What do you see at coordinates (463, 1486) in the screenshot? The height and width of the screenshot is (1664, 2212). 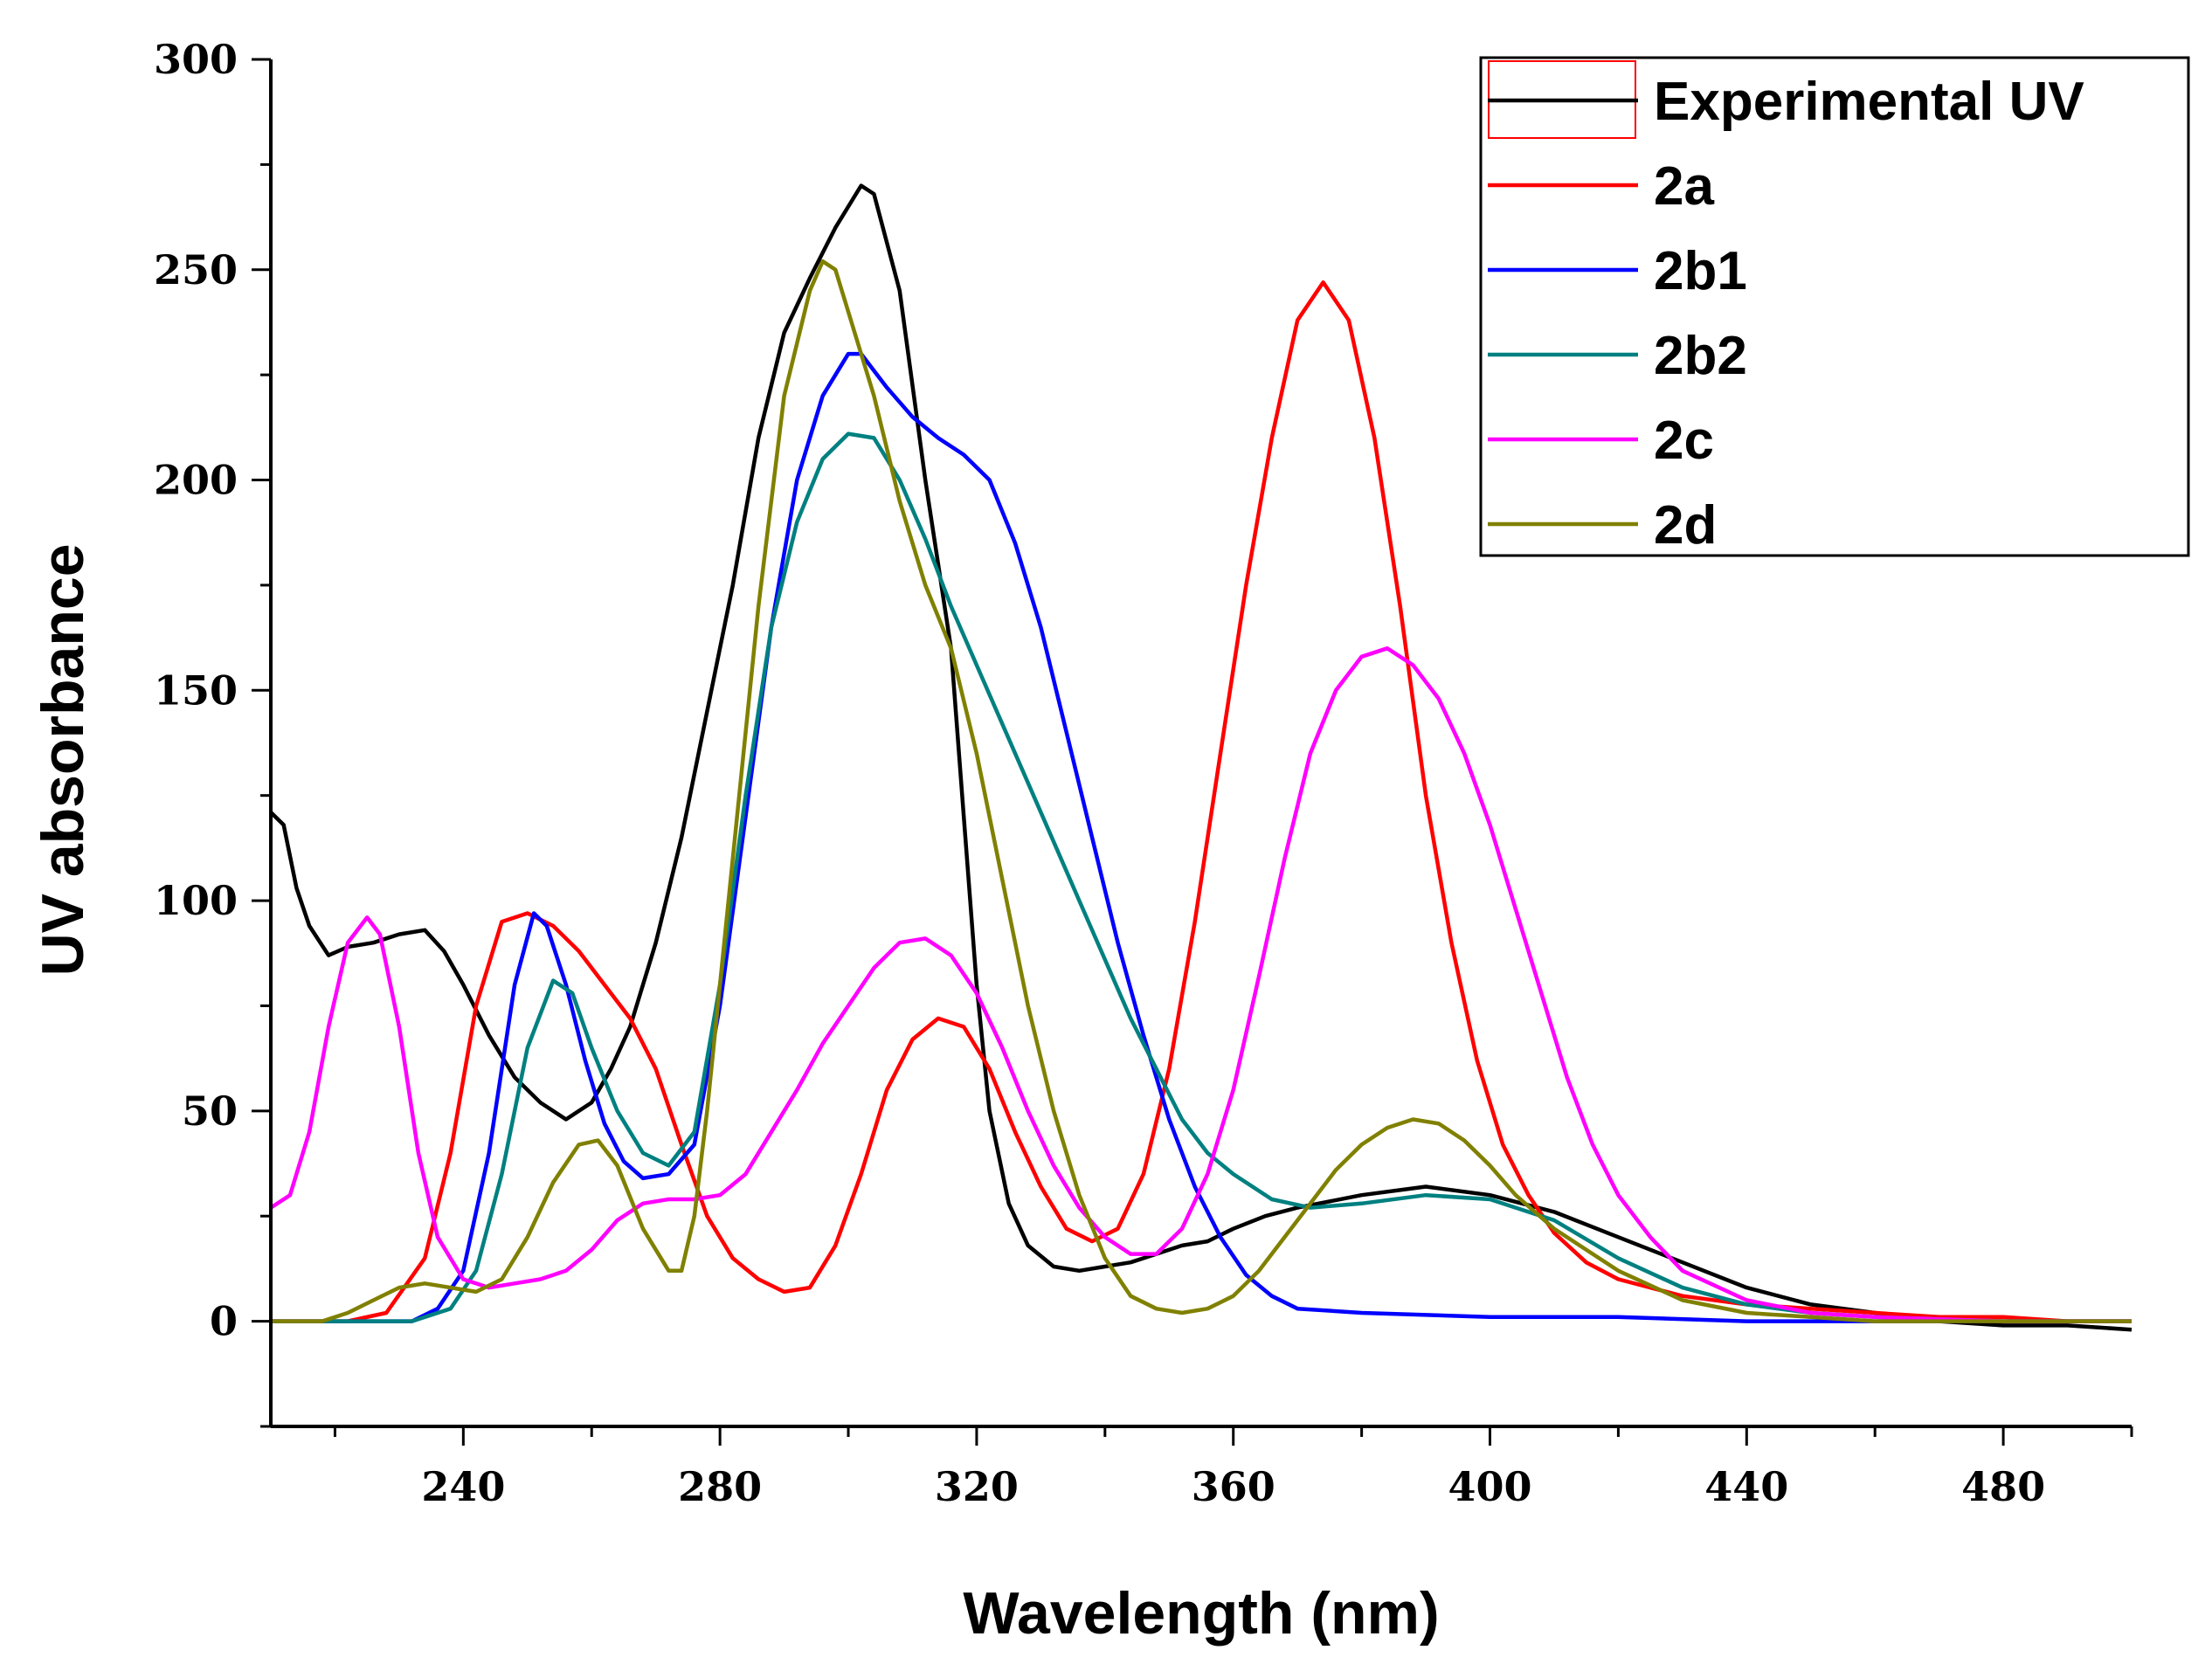 I see `x-tick-label: 240` at bounding box center [463, 1486].